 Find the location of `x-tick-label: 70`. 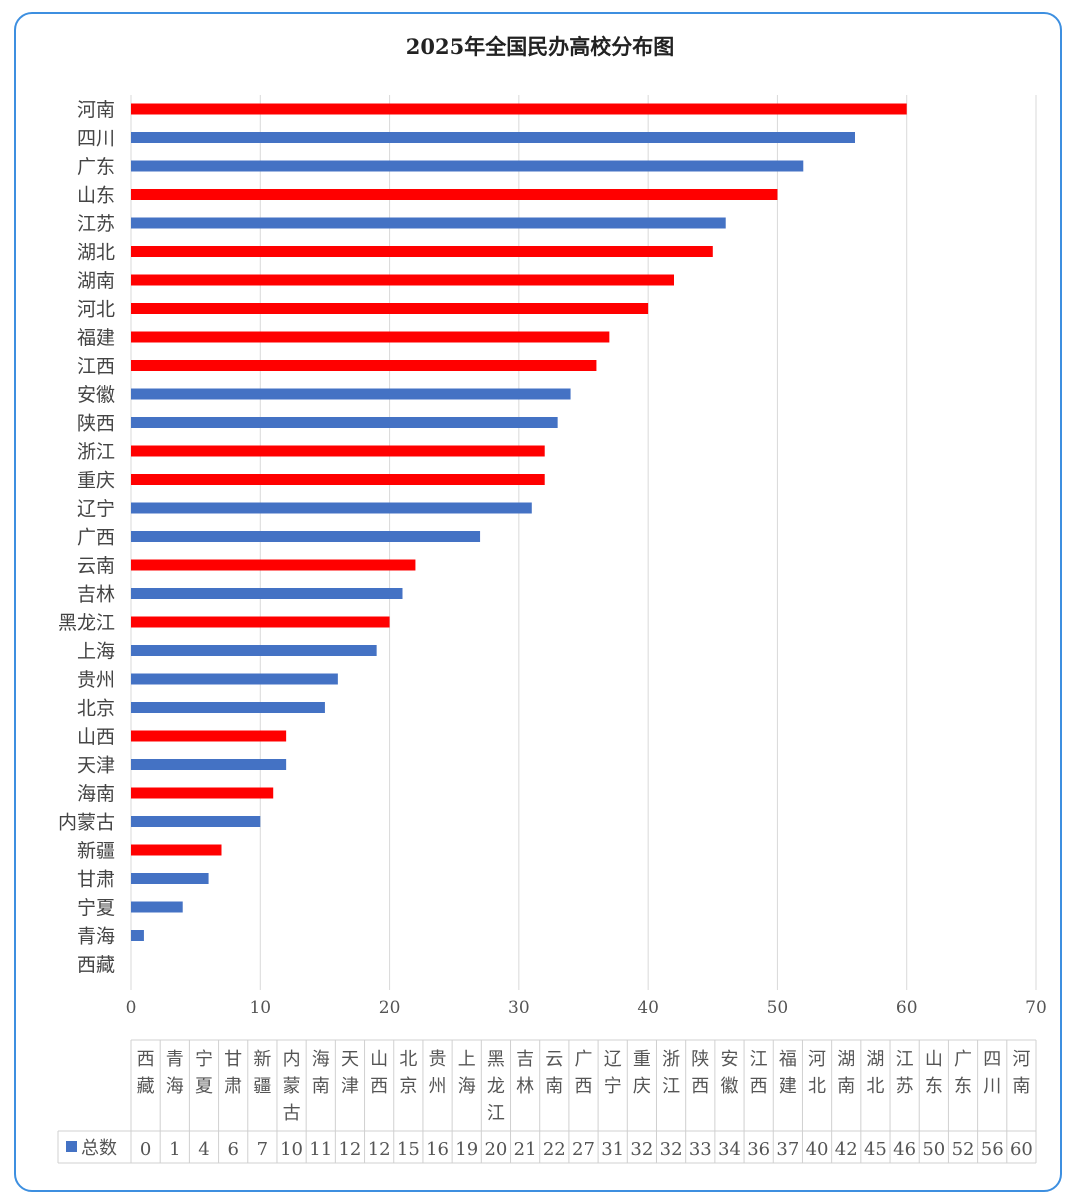

x-tick-label: 70 is located at coordinates (1036, 1008).